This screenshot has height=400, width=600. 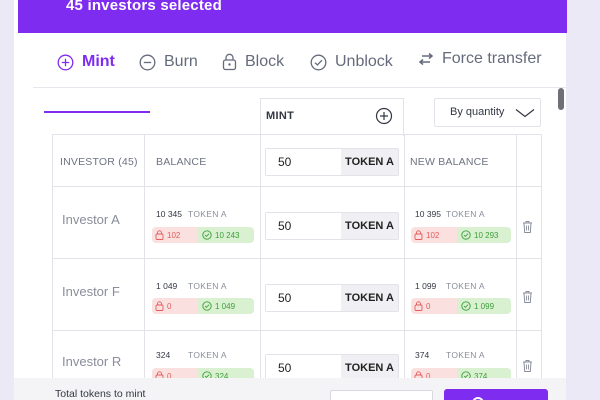 What do you see at coordinates (181, 162) in the screenshot?
I see `balance-column-header: BALANCE` at bounding box center [181, 162].